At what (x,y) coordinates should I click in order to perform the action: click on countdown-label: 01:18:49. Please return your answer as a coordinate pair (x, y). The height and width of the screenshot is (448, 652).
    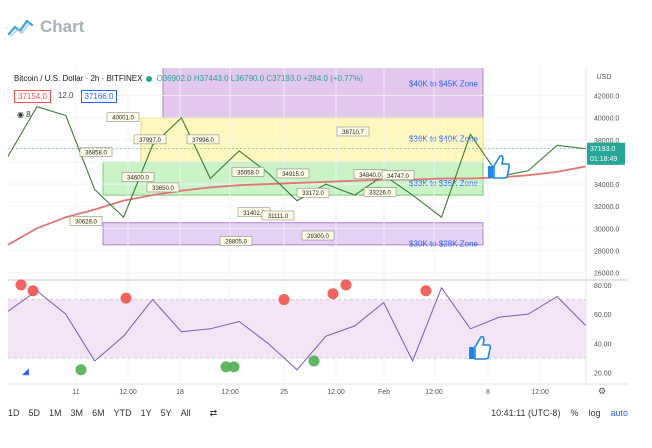
    Looking at the image, I should click on (603, 159).